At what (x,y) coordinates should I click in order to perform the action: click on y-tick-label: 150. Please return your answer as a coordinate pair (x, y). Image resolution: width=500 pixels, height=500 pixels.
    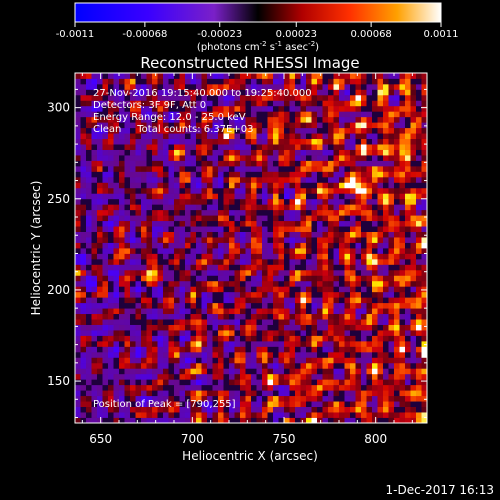
    Looking at the image, I should click on (58, 381).